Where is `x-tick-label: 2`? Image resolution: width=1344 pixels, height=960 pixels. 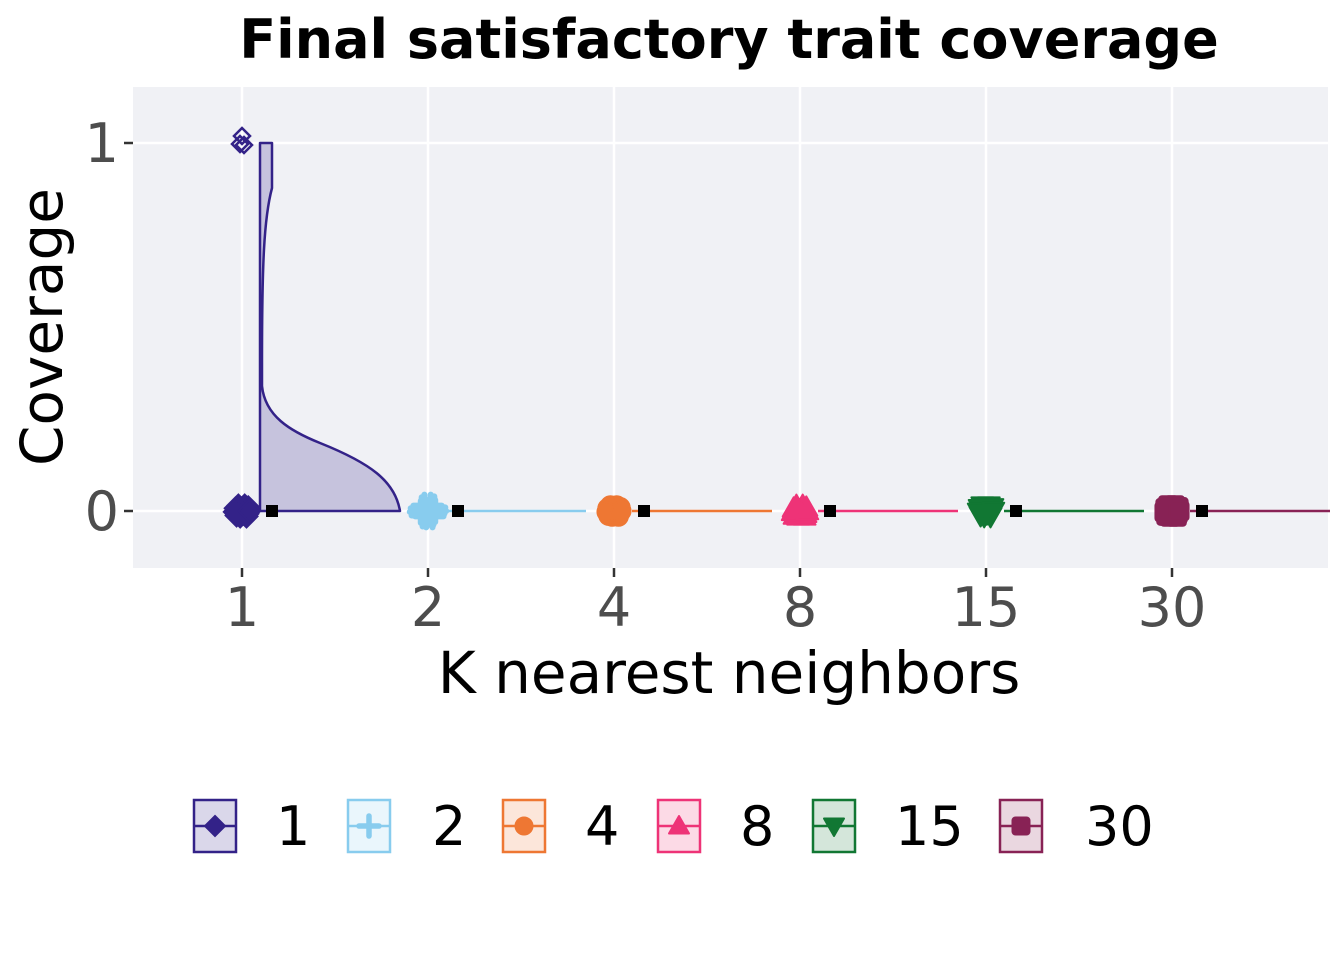
x-tick-label: 2 is located at coordinates (428, 607).